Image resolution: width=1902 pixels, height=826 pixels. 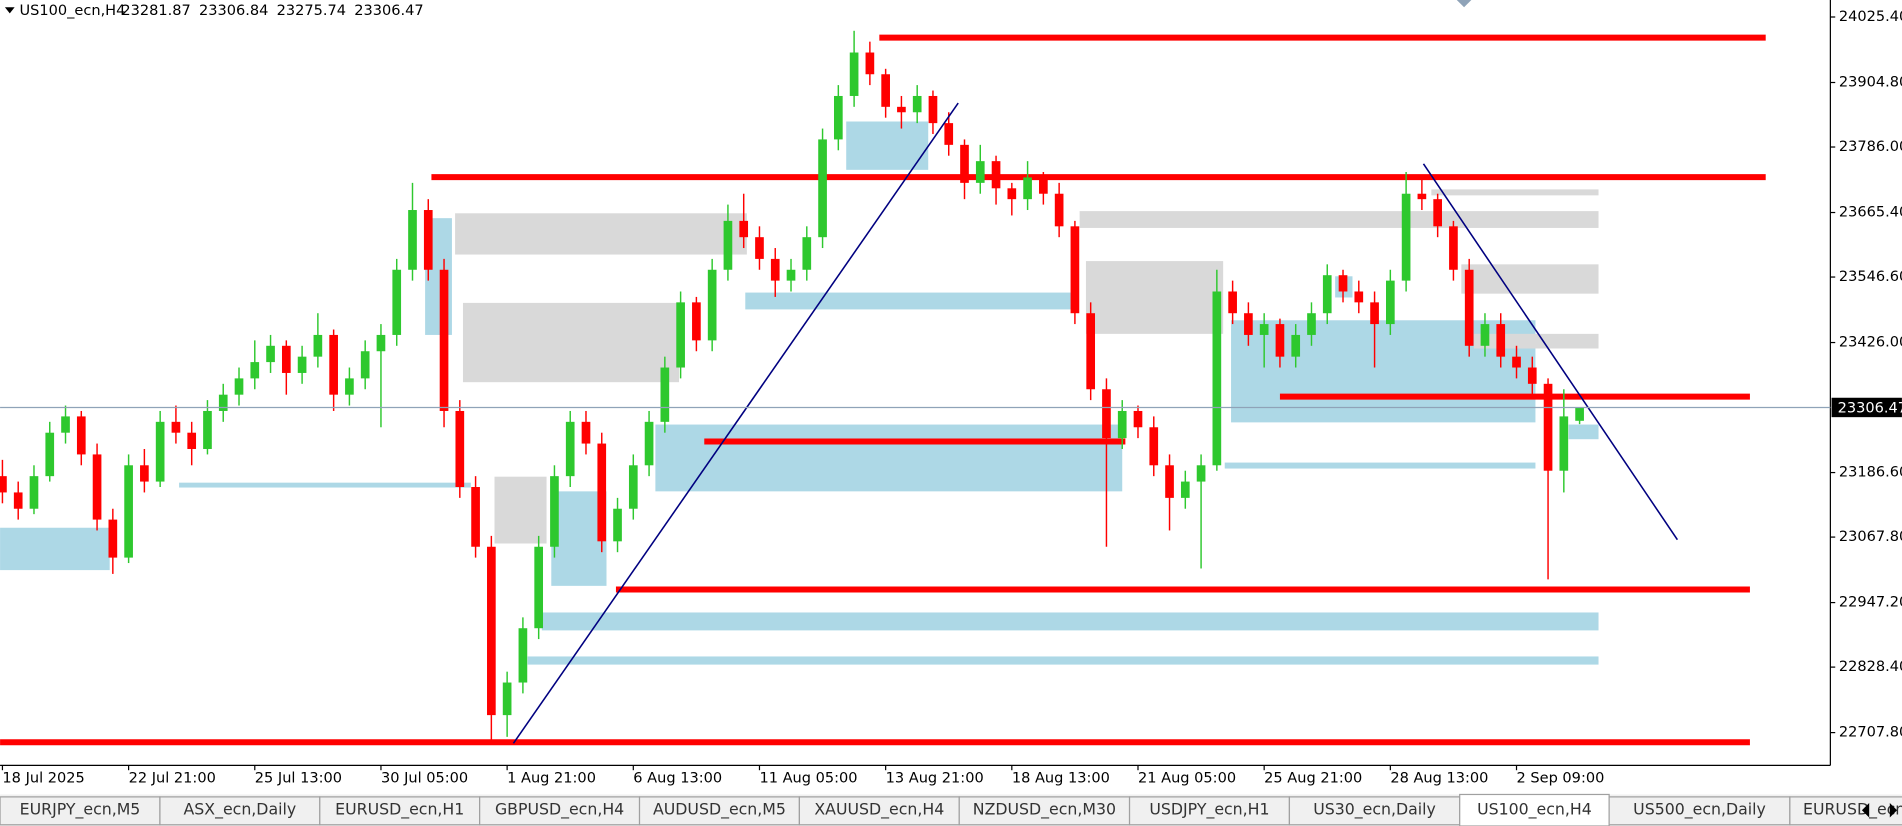 What do you see at coordinates (1870, 536) in the screenshot?
I see `y-tick-label: 23067.80` at bounding box center [1870, 536].